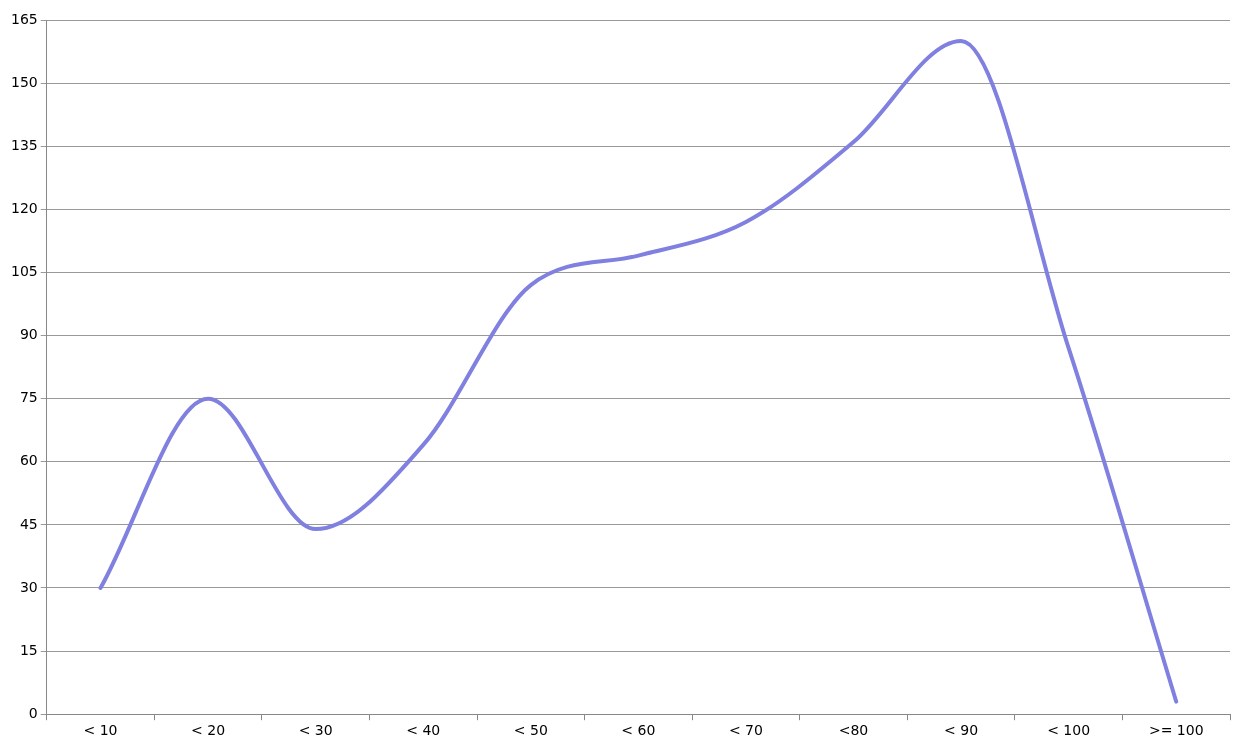 The width and height of the screenshot is (1252, 751). What do you see at coordinates (961, 730) in the screenshot?
I see `x-tick-label: < 90` at bounding box center [961, 730].